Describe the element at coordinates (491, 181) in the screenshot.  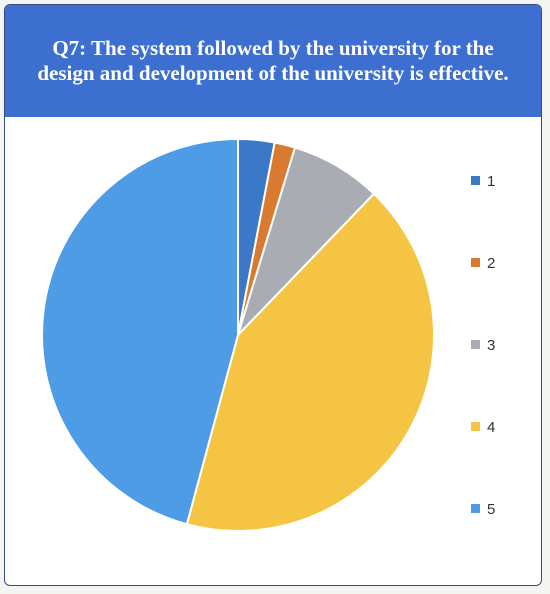
I see `legend-label-1: 1` at that location.